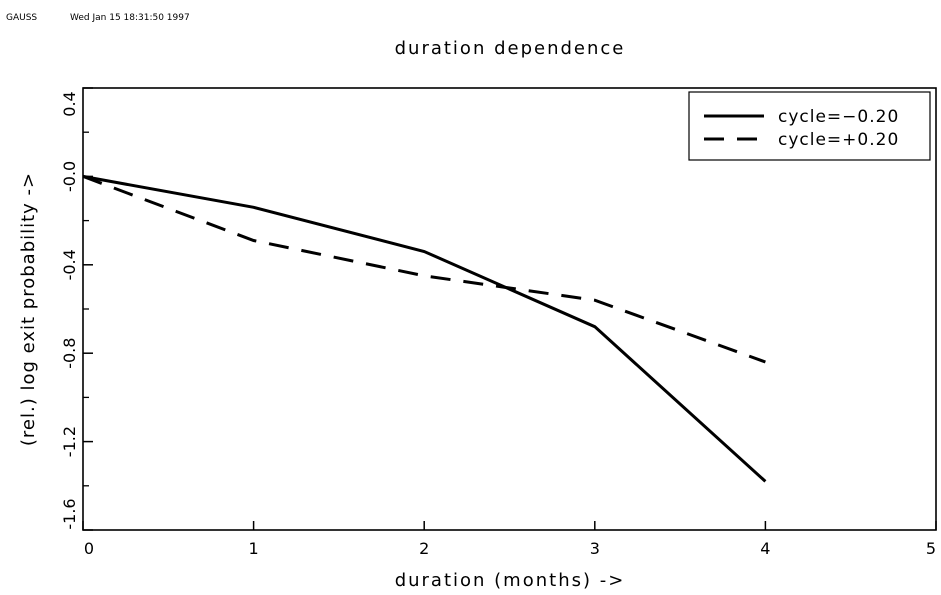  I want to click on y-tick-label: -1.2, so click(69, 441).